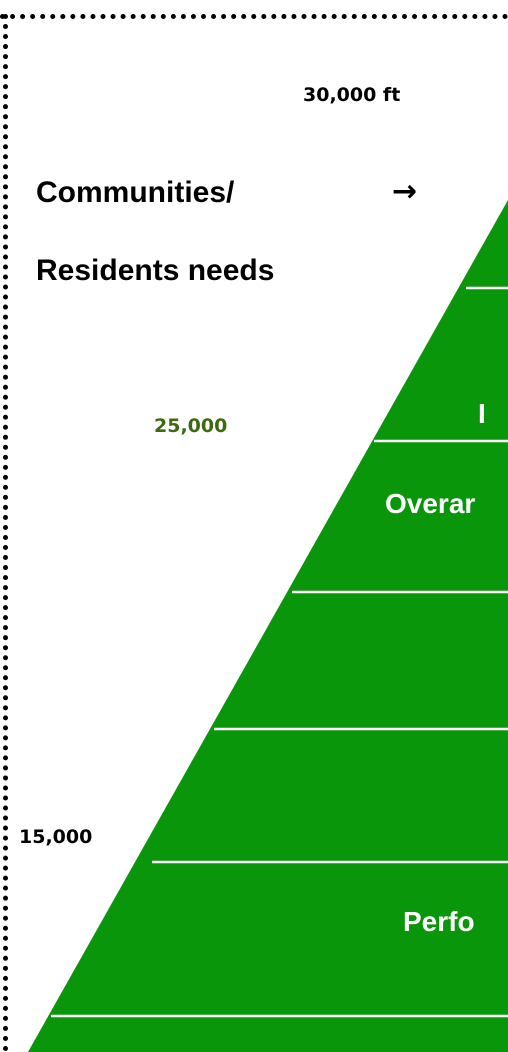 The image size is (508, 1052). What do you see at coordinates (254, 16) in the screenshot?
I see `dotted-border-top` at bounding box center [254, 16].